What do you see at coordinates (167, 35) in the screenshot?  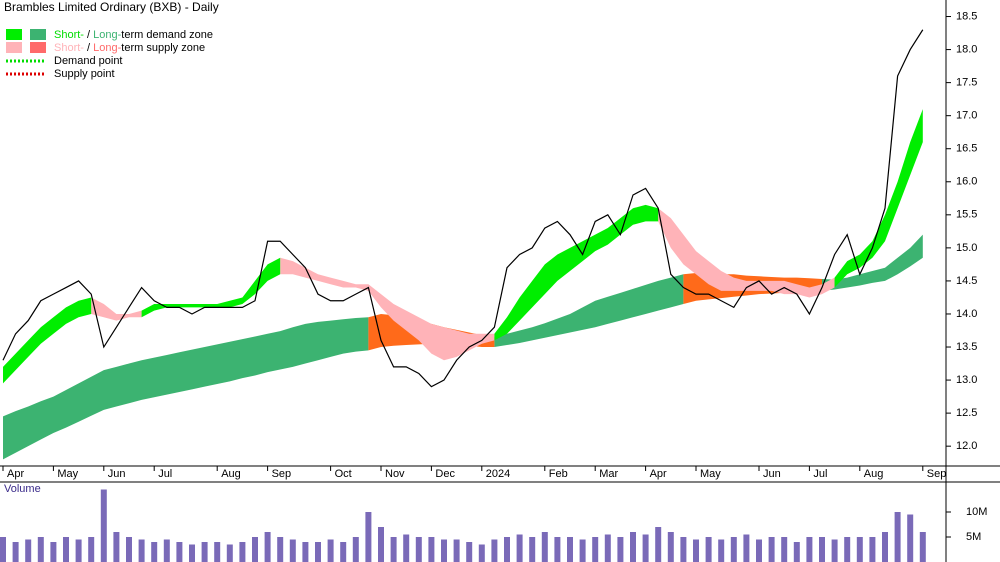 I see `legend-text: term demand zone` at bounding box center [167, 35].